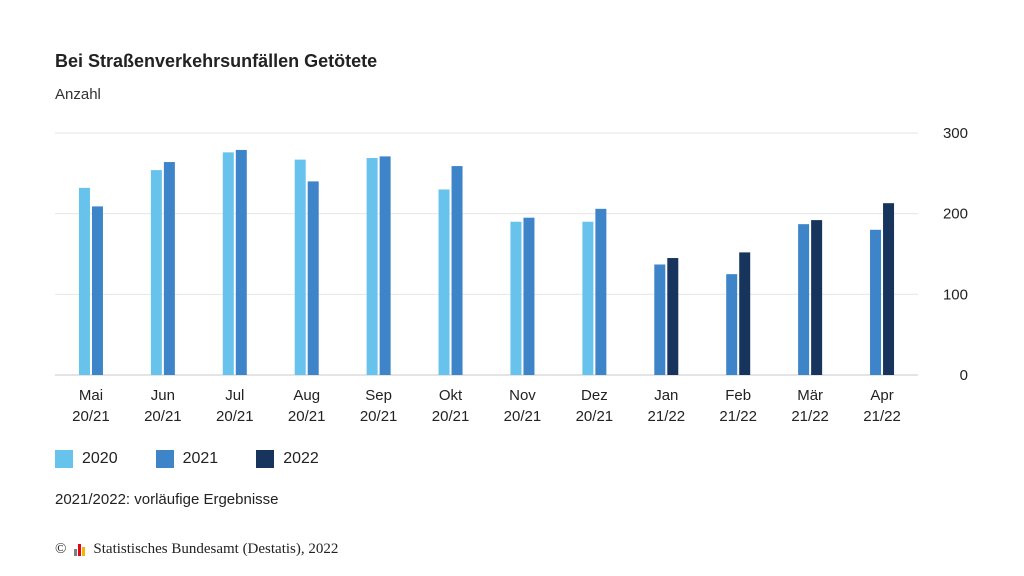 The width and height of the screenshot is (1024, 576). Describe the element at coordinates (307, 416) in the screenshot. I see `x-tick-label-3-1: 20/21` at that location.